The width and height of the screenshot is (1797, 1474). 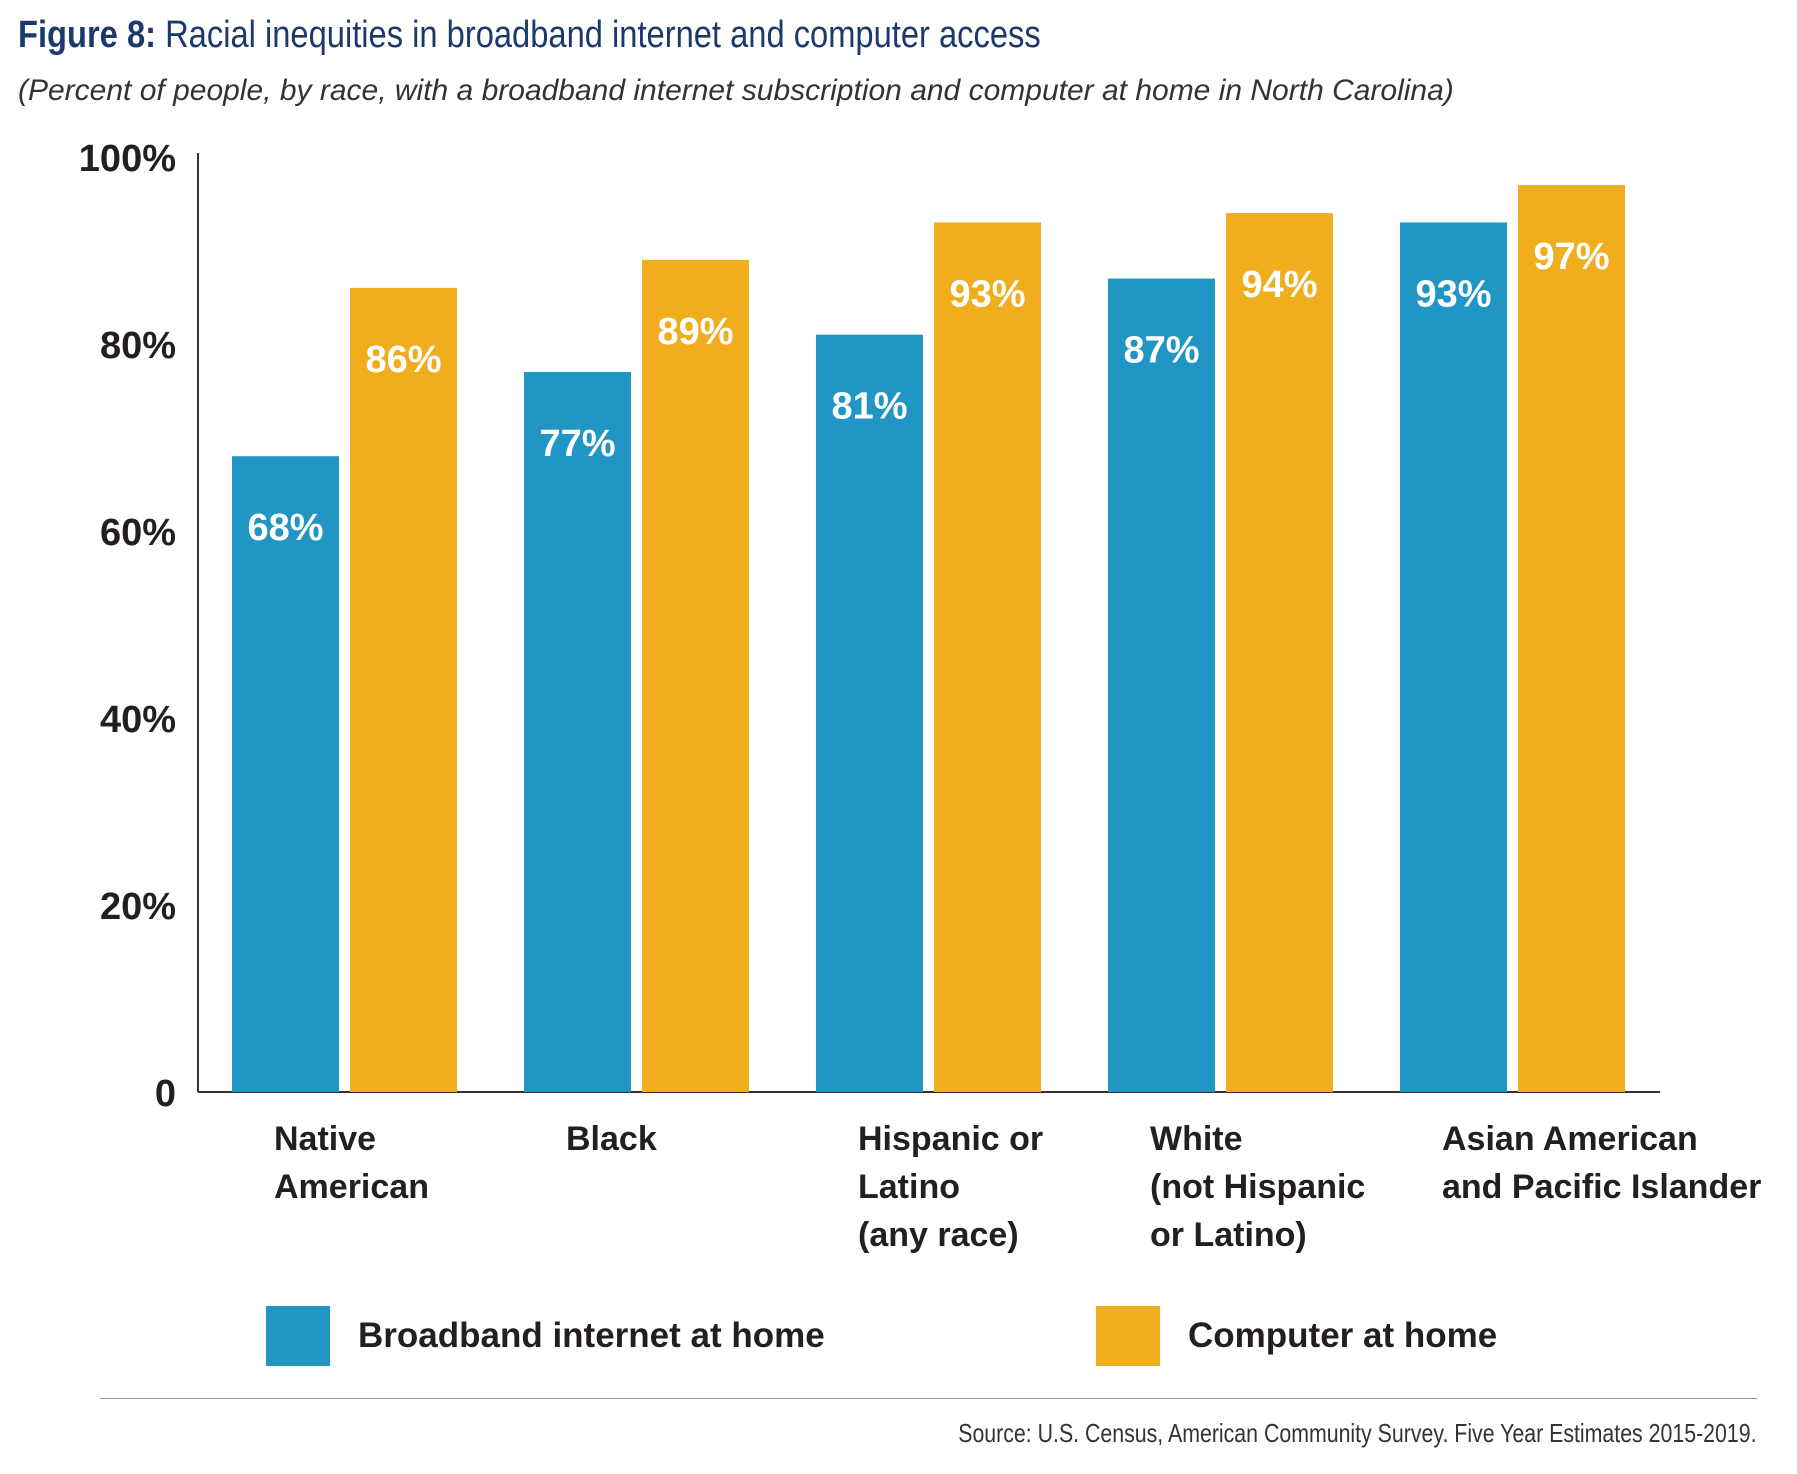 What do you see at coordinates (138, 346) in the screenshot?
I see `y-tick-label: 80%` at bounding box center [138, 346].